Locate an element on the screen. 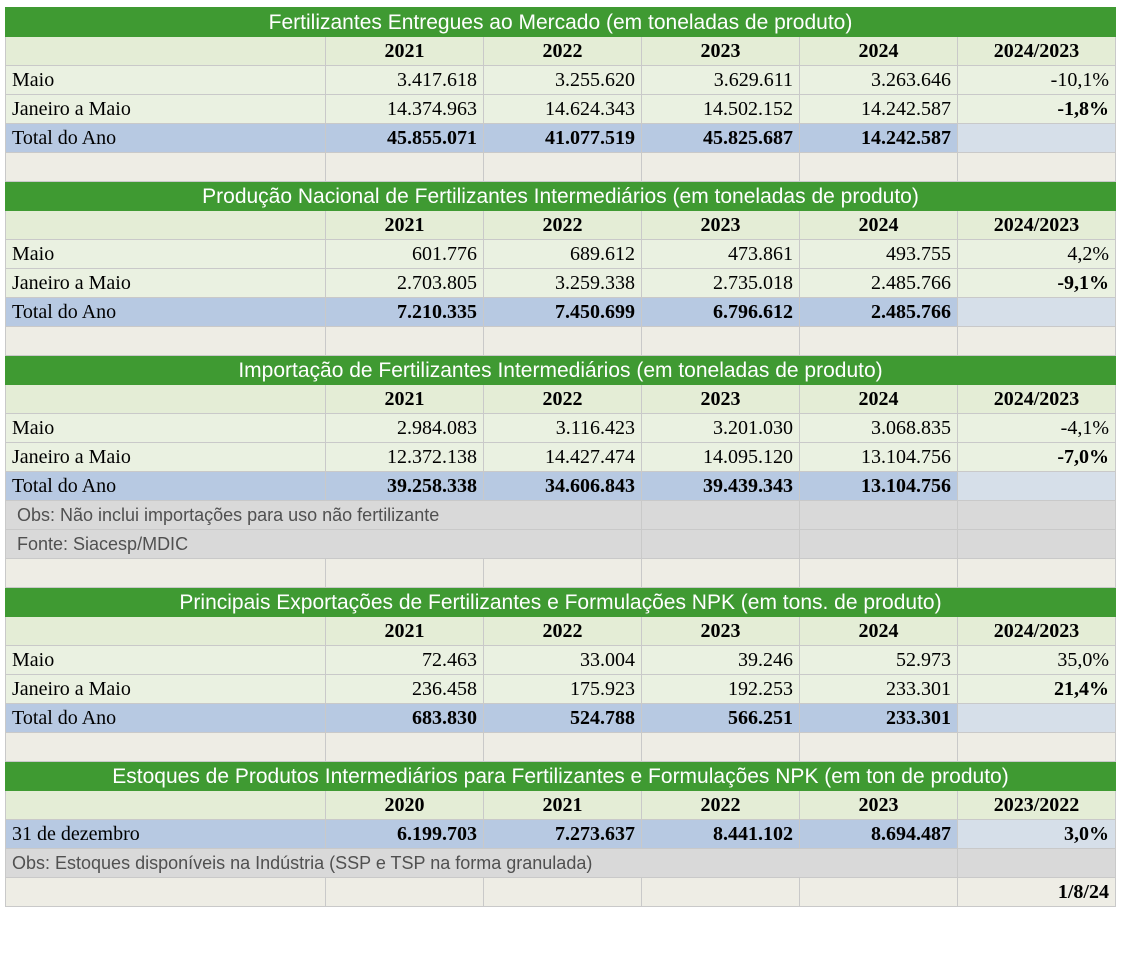 The image size is (1124, 956). source-text: Fonte: Siacesp/MDIC is located at coordinates (323, 544).